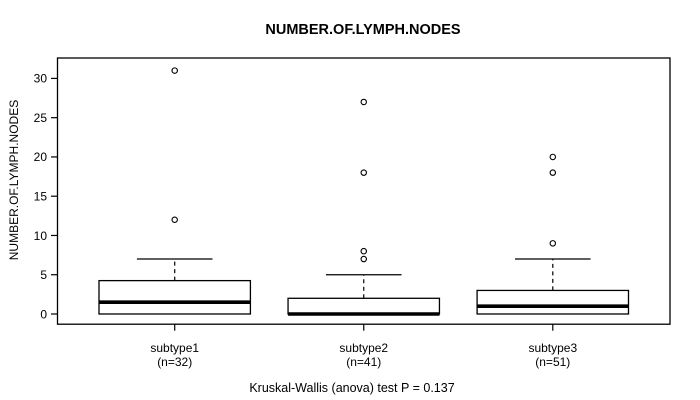 Image resolution: width=700 pixels, height=400 pixels. Describe the element at coordinates (41, 157) in the screenshot. I see `y-tick-label: 20` at that location.